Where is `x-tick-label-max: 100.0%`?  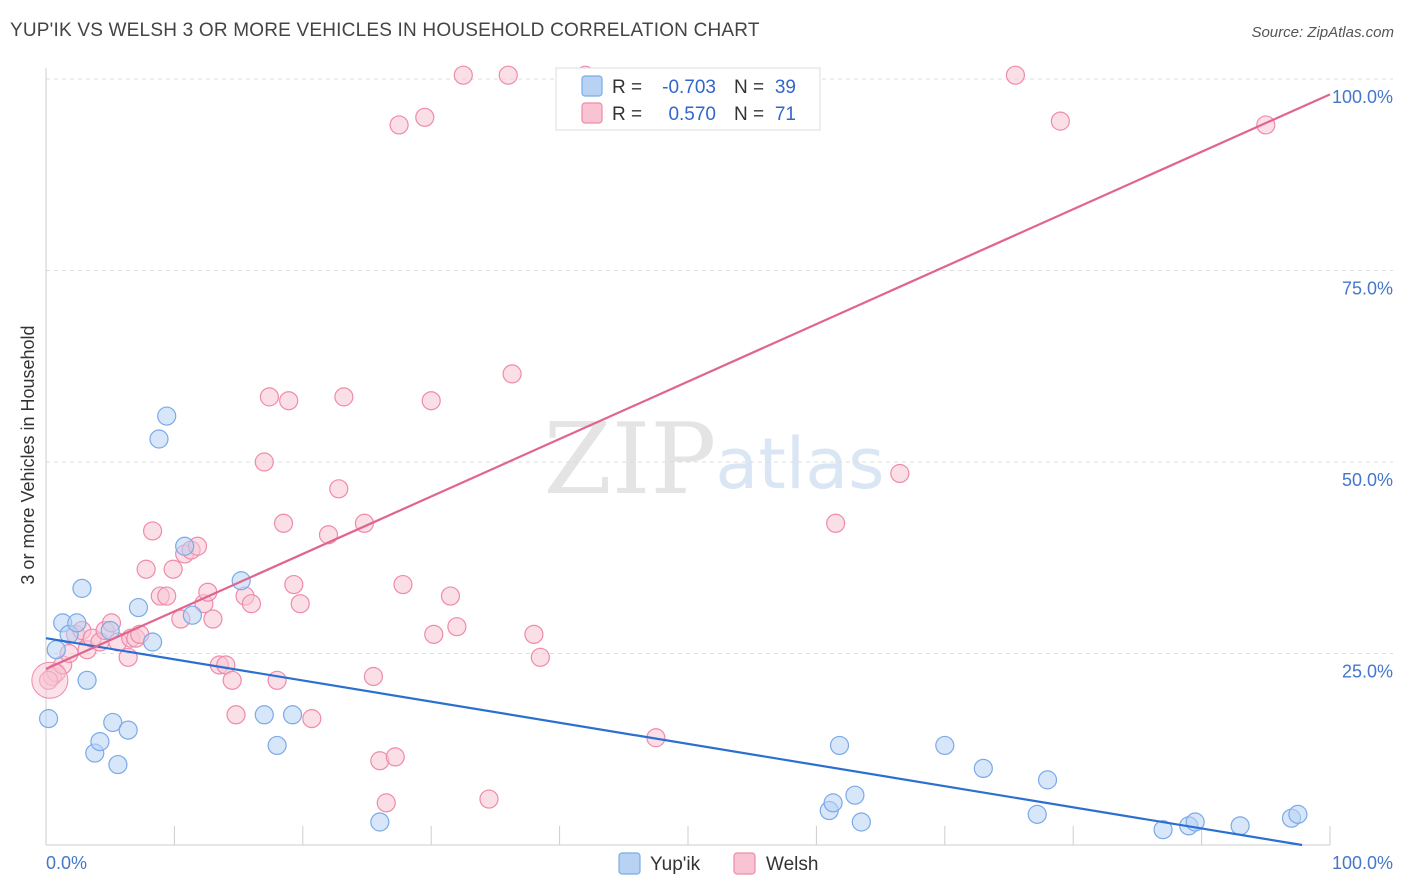 x-tick-label-max: 100.0% is located at coordinates (1362, 863).